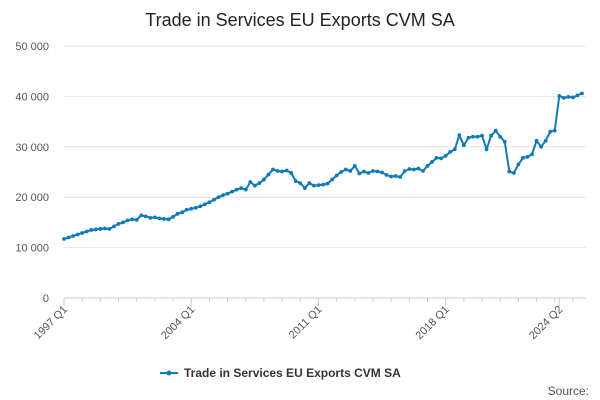 This screenshot has width=600, height=400. Describe the element at coordinates (568, 391) in the screenshot. I see `source-label: Source:` at that location.